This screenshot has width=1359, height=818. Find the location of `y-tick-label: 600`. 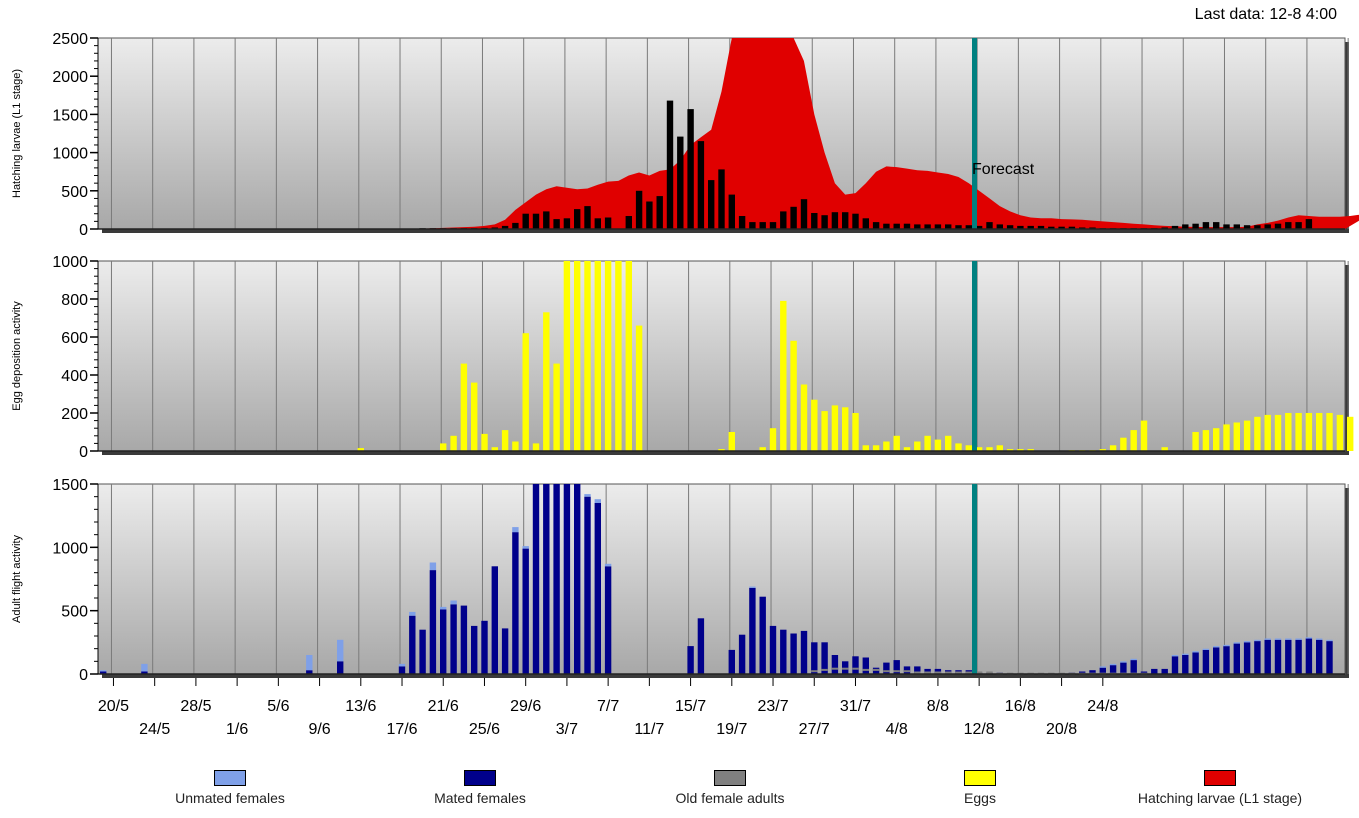

y-tick-label: 600 is located at coordinates (74, 338).